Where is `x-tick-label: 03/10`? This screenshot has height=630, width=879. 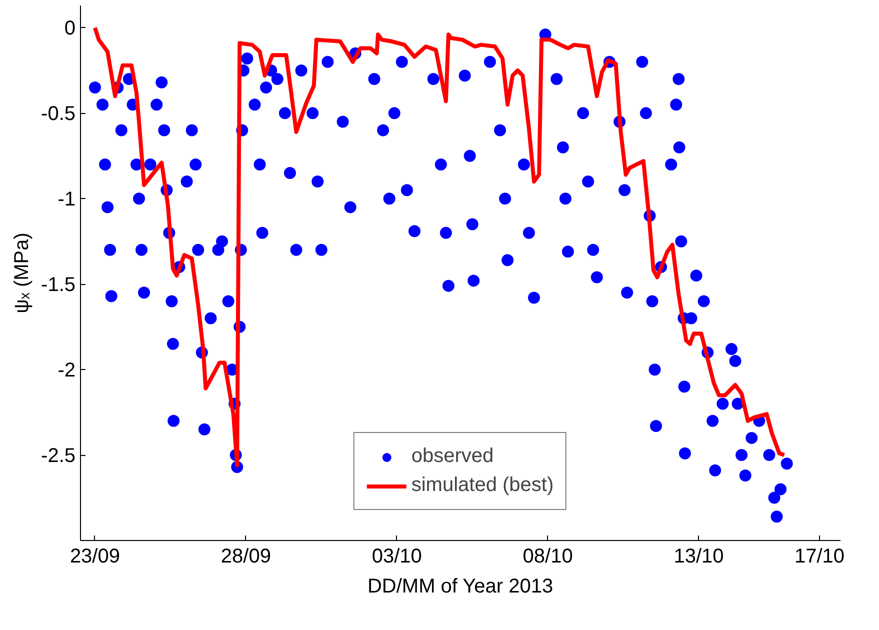 x-tick-label: 03/10 is located at coordinates (397, 557).